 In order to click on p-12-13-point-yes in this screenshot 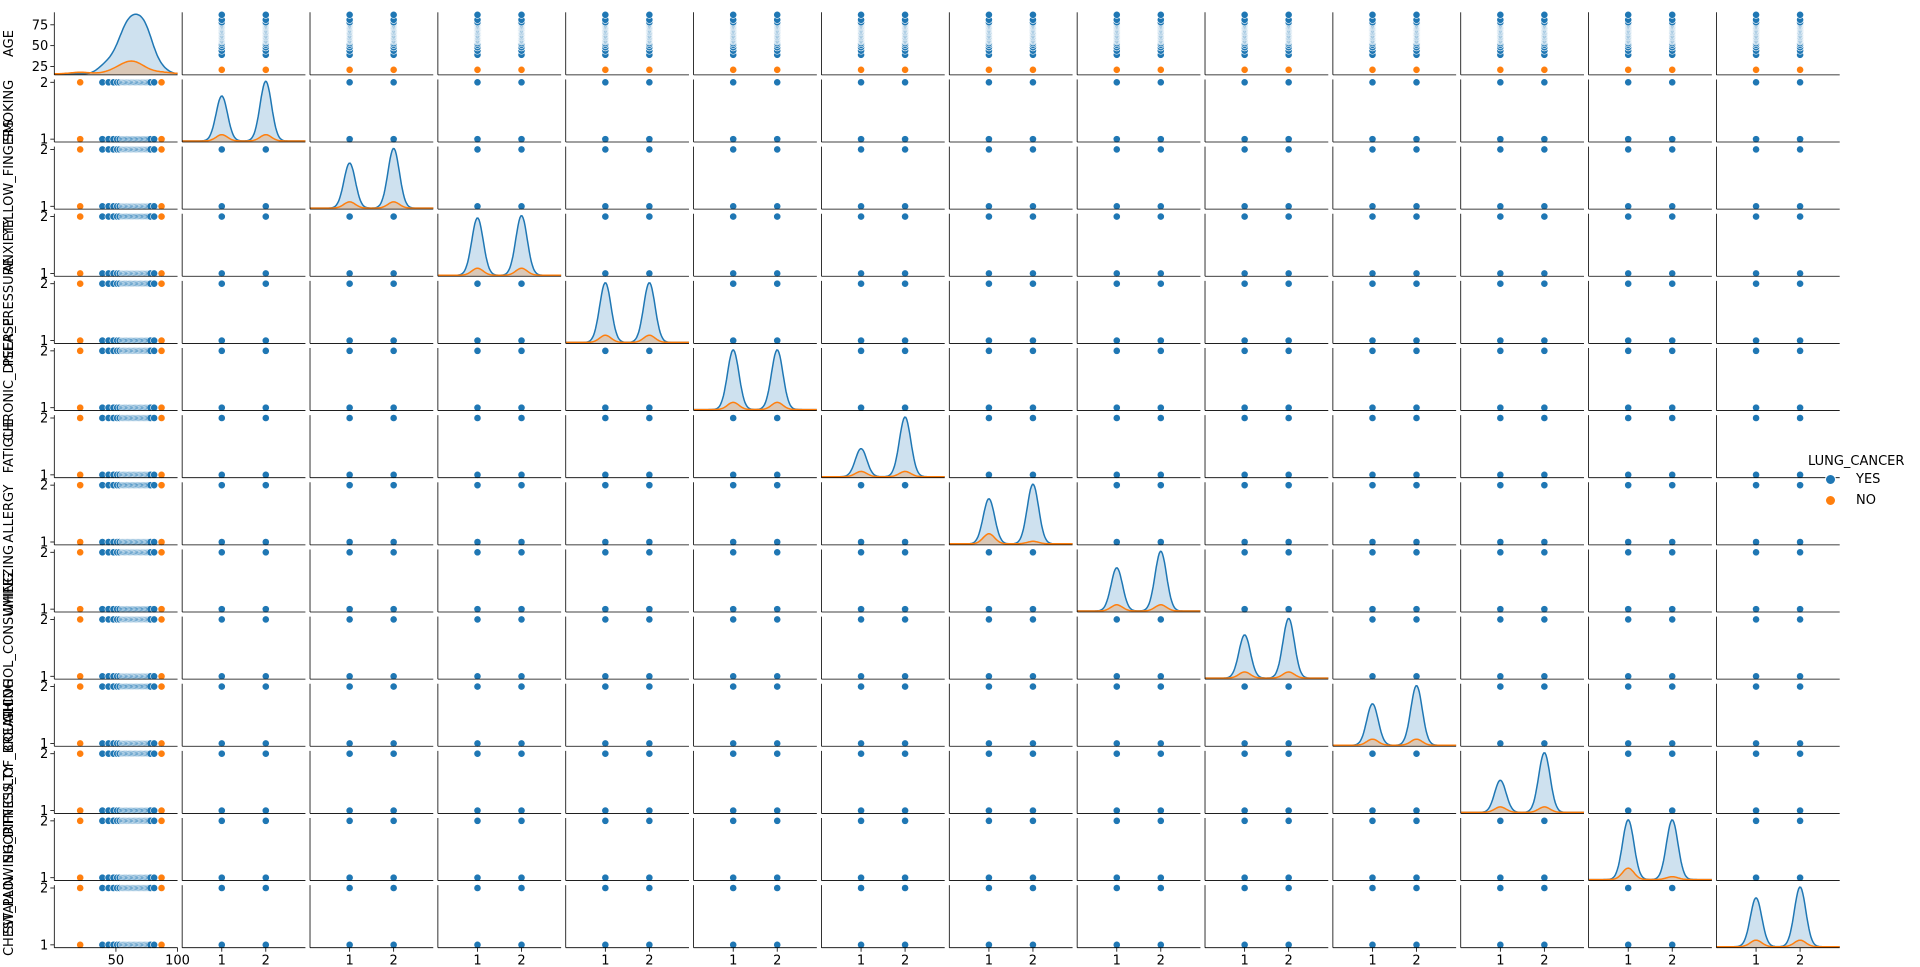, I will do `click(1800, 877)`.